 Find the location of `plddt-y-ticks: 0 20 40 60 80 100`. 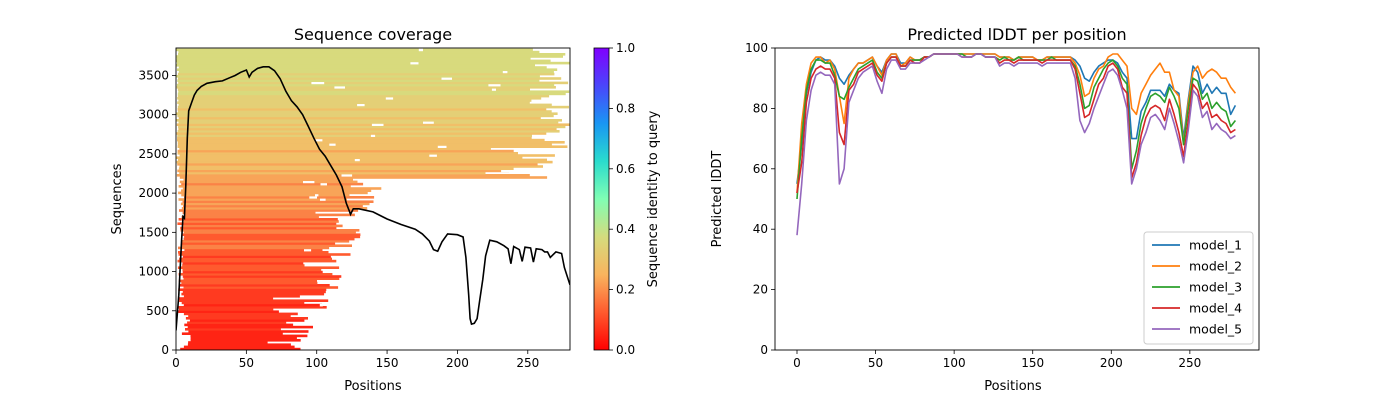

plddt-y-ticks: 0 20 40 60 80 100 is located at coordinates (760, 199).